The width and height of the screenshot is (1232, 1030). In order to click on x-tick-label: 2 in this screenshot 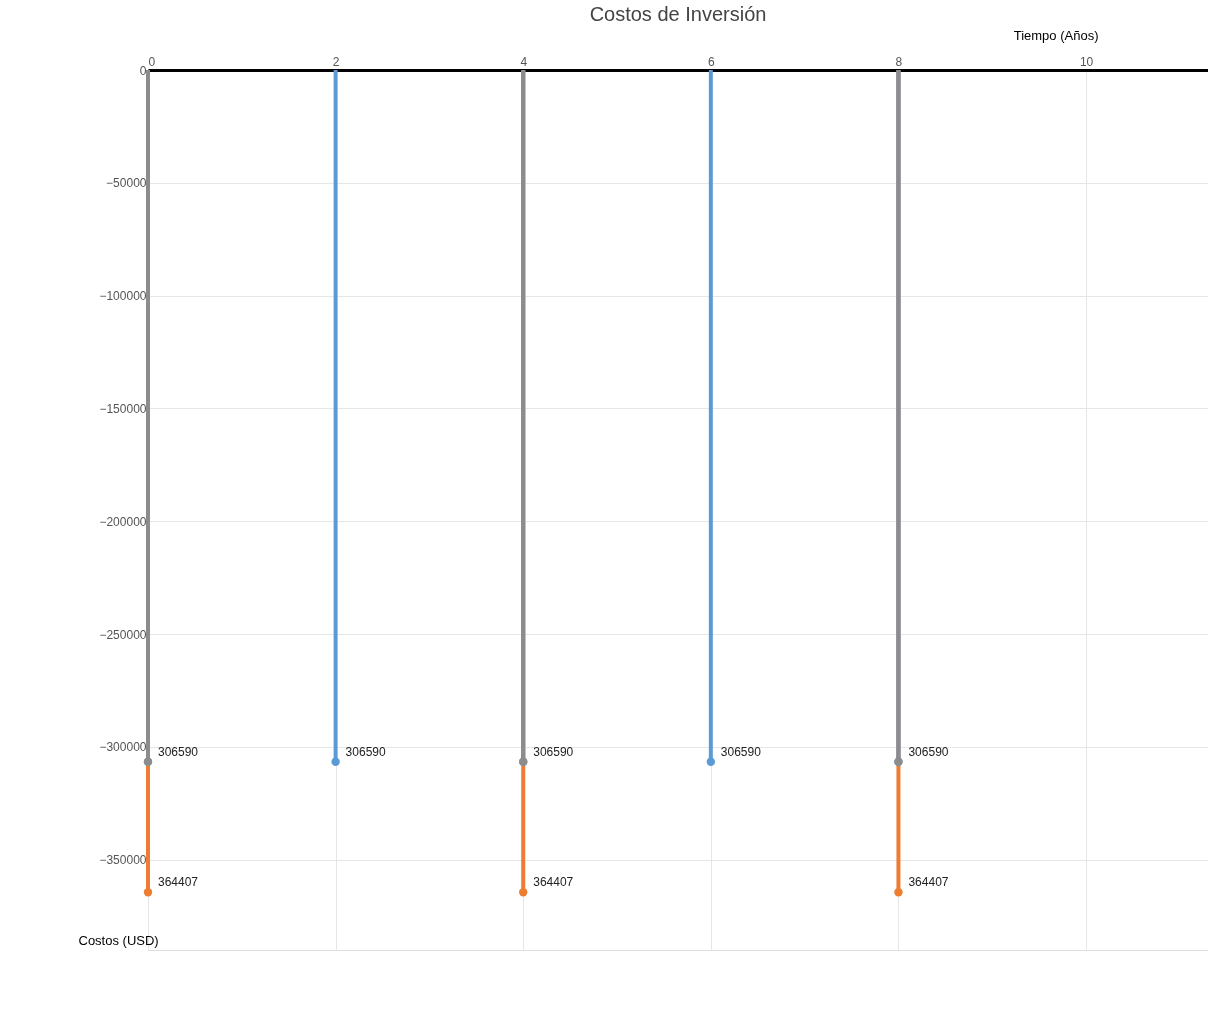, I will do `click(336, 61)`.